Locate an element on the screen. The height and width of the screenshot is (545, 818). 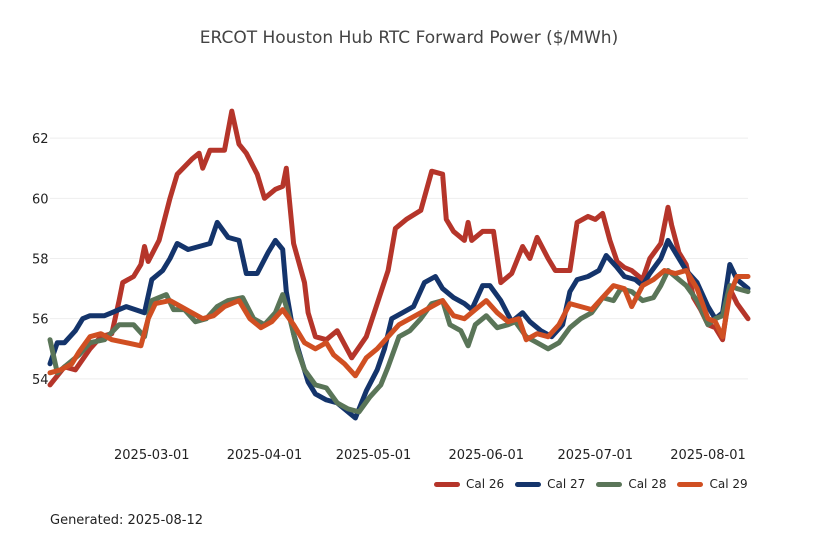
y-tick-label: 58 is located at coordinates (40, 259).